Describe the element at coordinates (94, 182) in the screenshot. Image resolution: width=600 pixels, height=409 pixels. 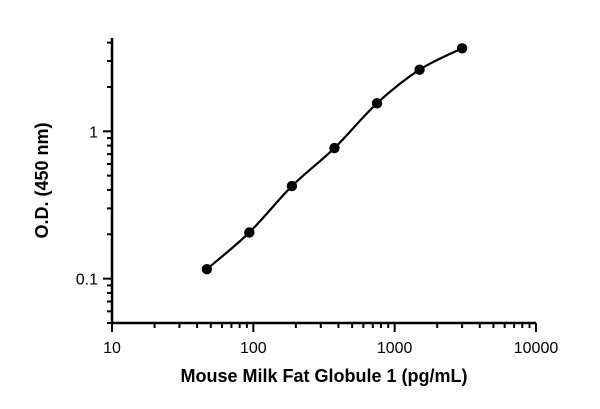
I see `y-axis-ticks: 0.11` at that location.